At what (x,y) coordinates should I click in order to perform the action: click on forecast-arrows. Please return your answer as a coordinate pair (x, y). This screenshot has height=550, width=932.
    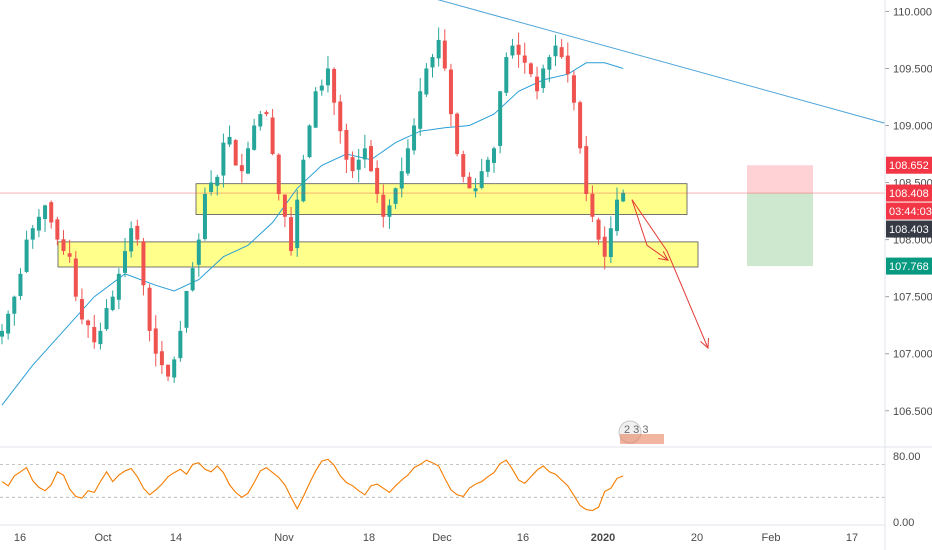
    Looking at the image, I should click on (670, 274).